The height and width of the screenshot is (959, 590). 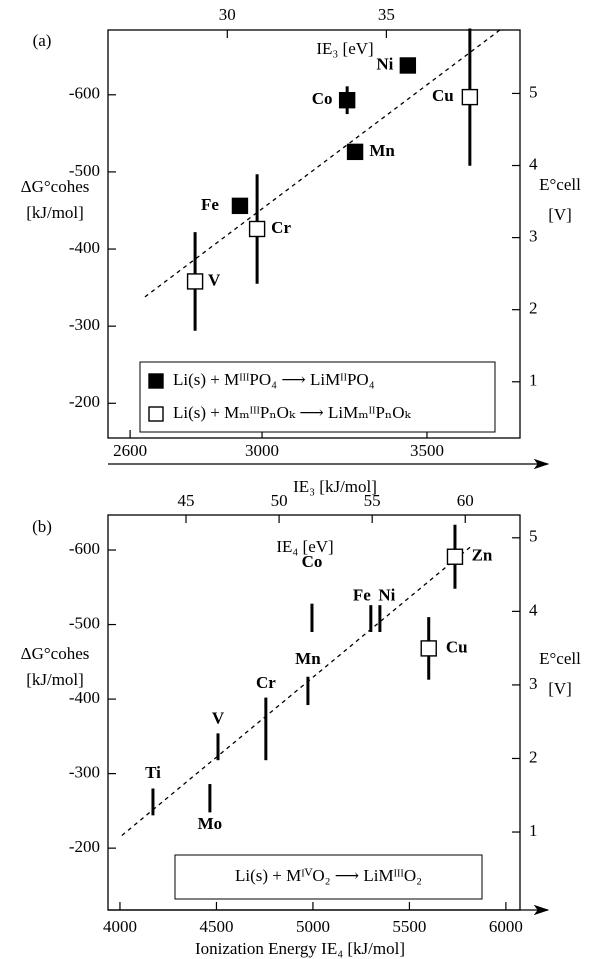 I want to click on x-tick-label: 6000, so click(x=506, y=926).